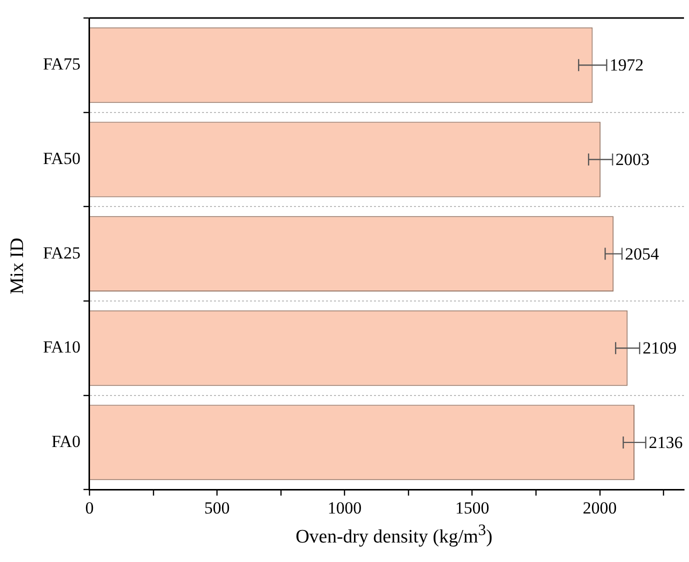 This screenshot has width=689, height=562. Describe the element at coordinates (89, 508) in the screenshot. I see `x-tick-label: 0` at that location.